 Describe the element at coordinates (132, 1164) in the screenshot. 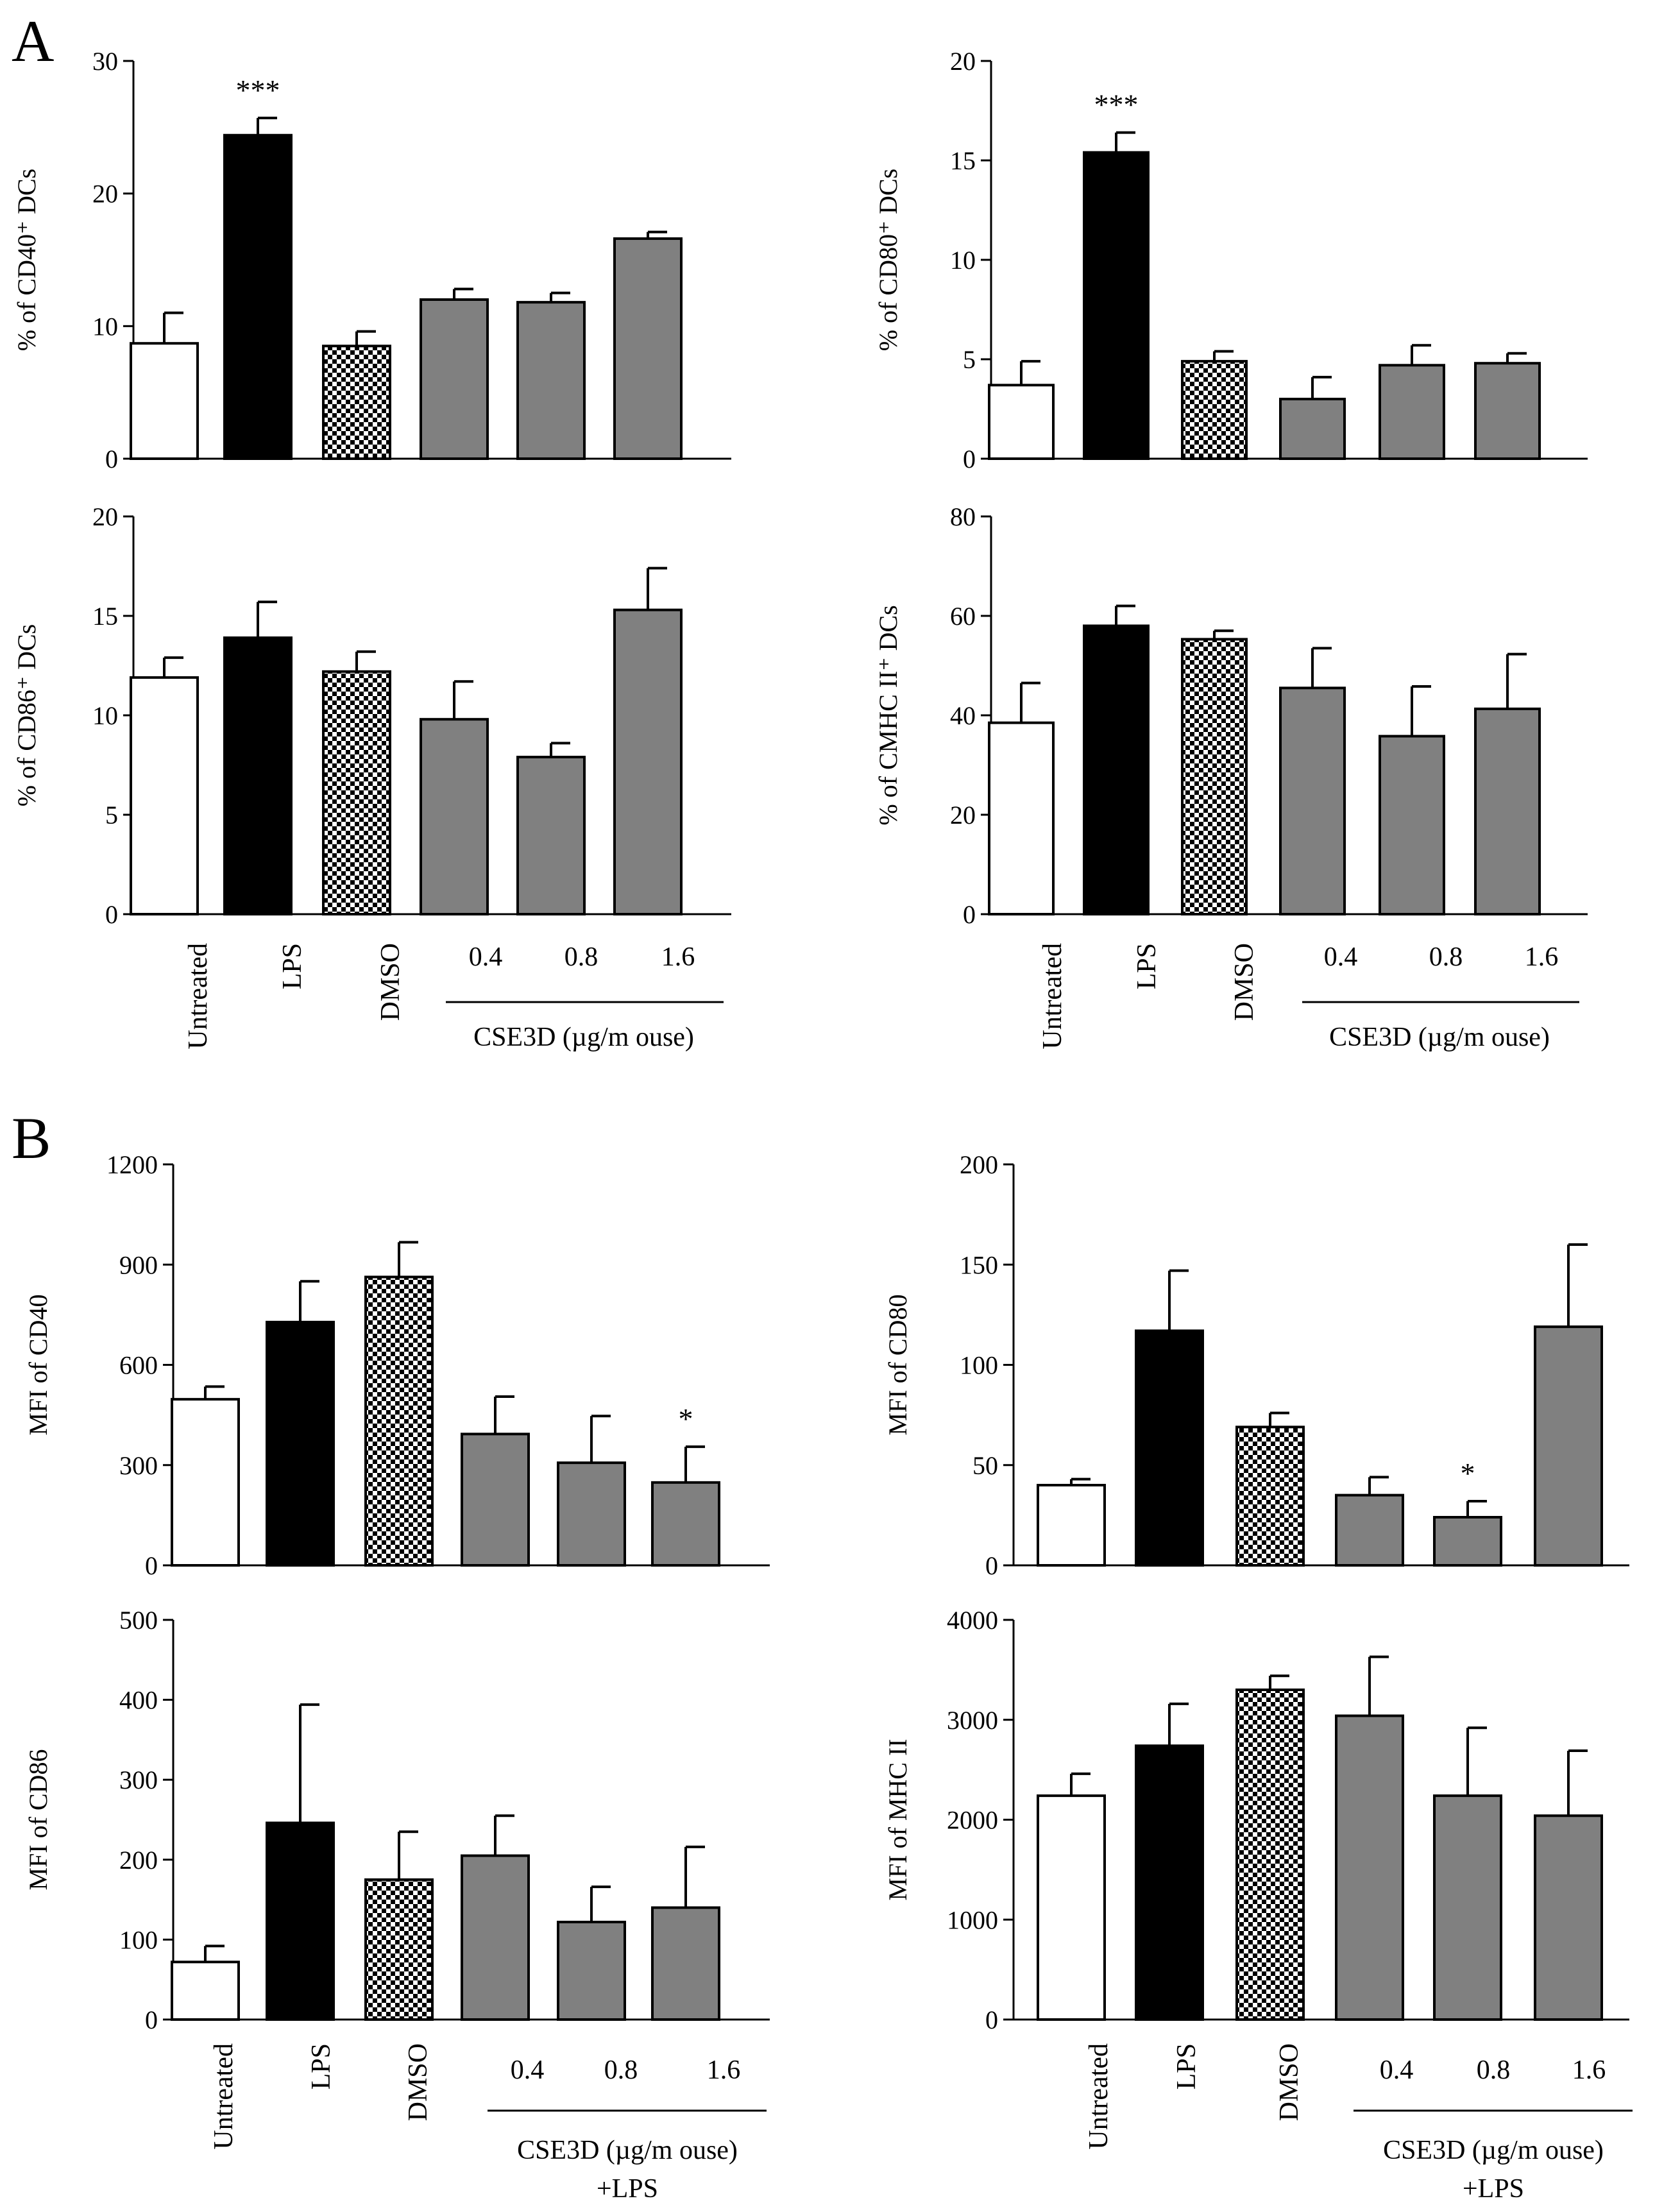

I see `y-tick-label: 1200` at that location.